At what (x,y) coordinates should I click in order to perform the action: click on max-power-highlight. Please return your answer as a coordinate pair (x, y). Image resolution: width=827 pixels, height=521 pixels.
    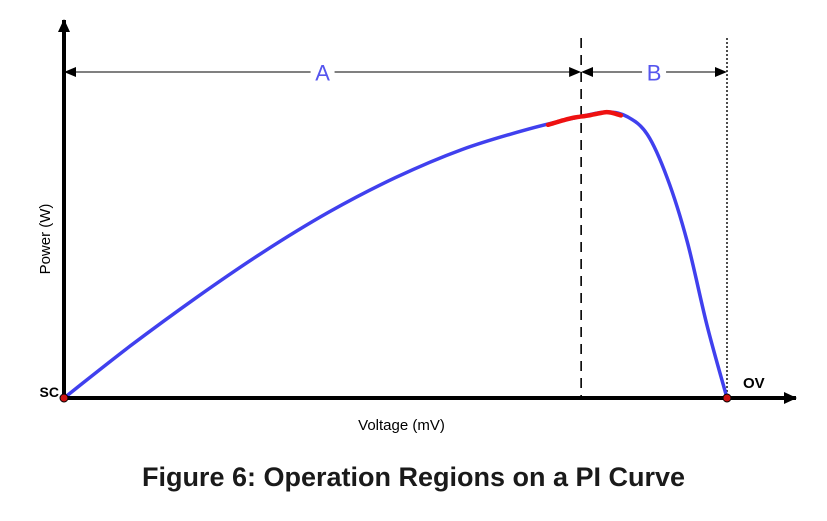
    Looking at the image, I should click on (584, 118).